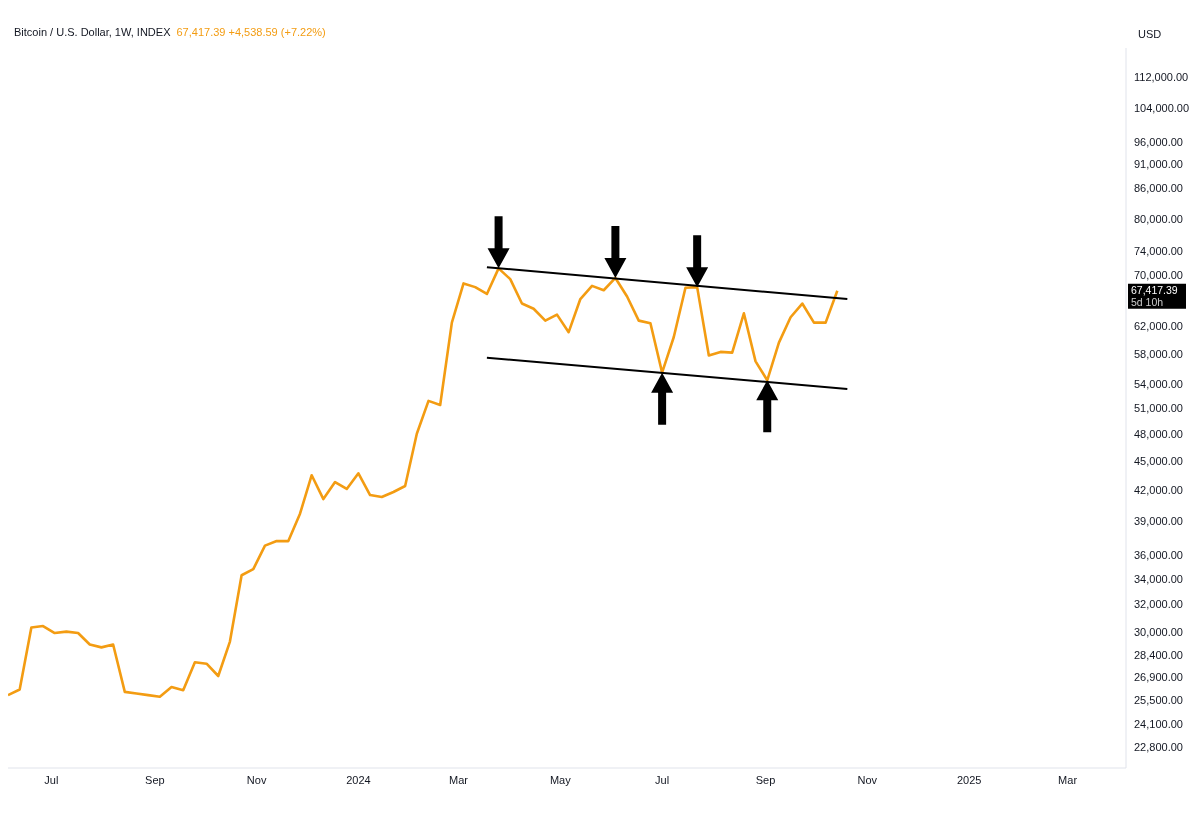  What do you see at coordinates (1158, 325) in the screenshot?
I see `y-tick-label: 62,000.00` at bounding box center [1158, 325].